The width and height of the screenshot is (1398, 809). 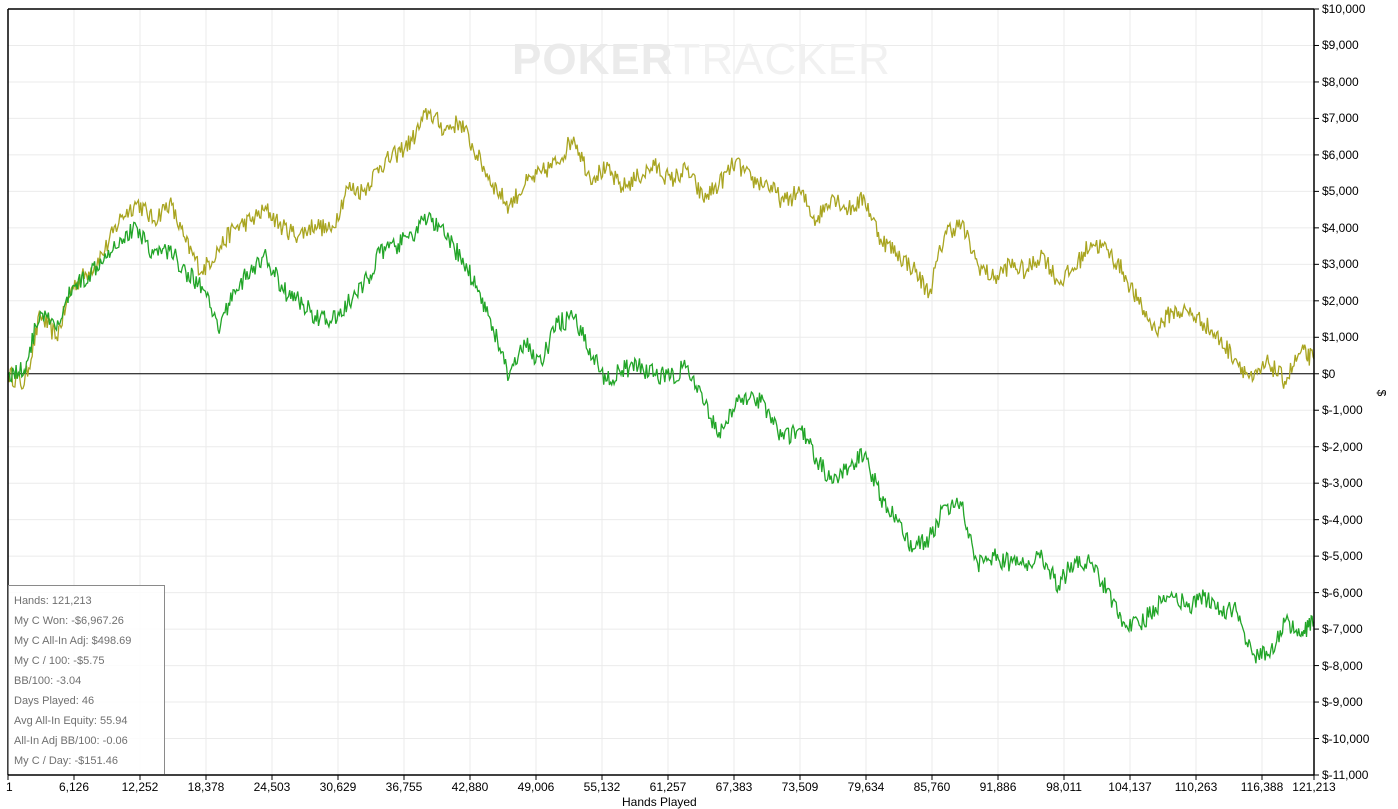 I want to click on stat-allin-adj: My C All-In Adj: $498.69, so click(x=73, y=641).